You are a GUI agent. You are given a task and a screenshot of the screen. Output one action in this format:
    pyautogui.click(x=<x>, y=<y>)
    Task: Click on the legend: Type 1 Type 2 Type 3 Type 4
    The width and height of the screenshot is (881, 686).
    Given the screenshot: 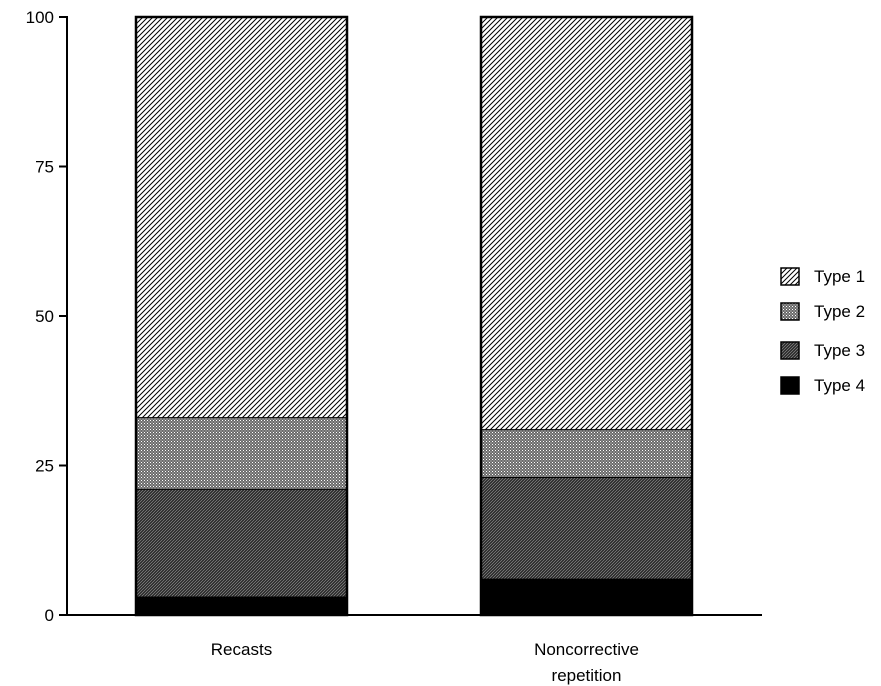 What is the action you would take?
    pyautogui.click(x=822, y=331)
    